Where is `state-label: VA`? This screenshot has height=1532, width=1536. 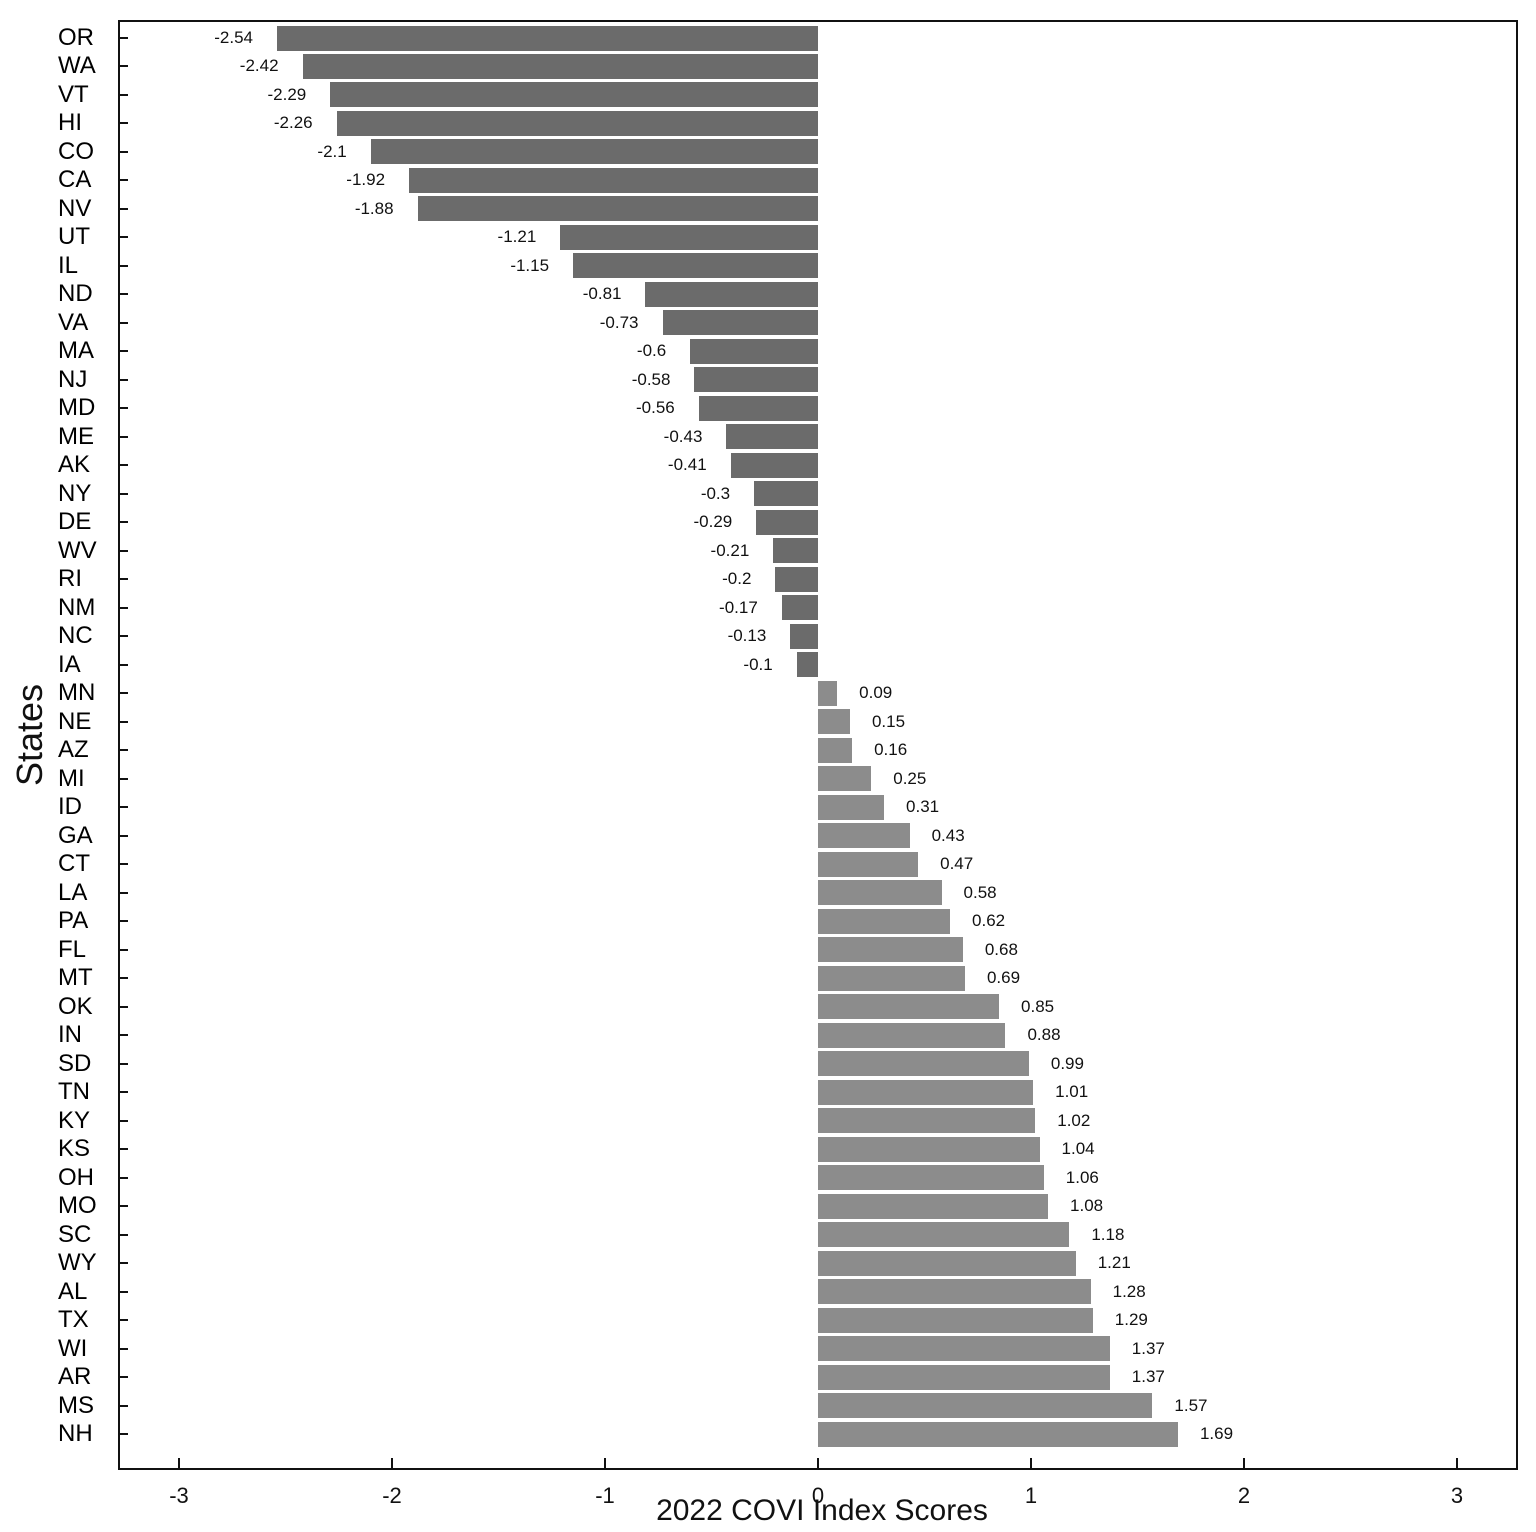 state-label: VA is located at coordinates (73, 322).